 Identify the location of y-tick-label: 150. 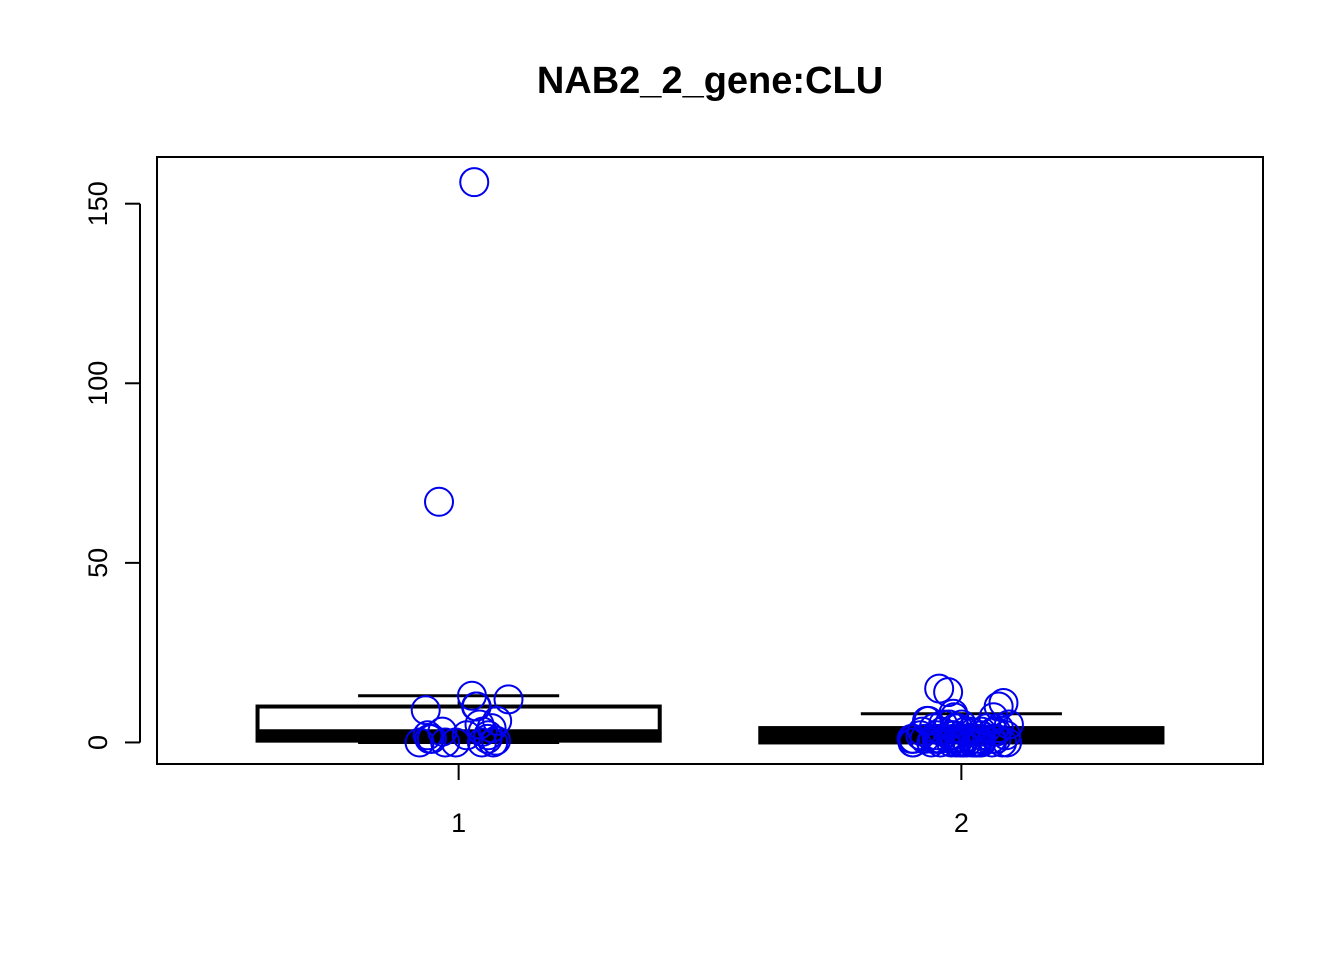
(98, 203).